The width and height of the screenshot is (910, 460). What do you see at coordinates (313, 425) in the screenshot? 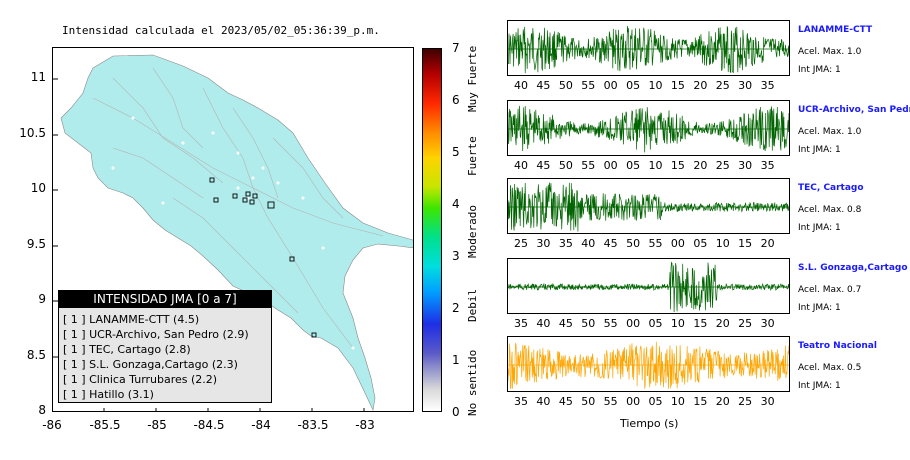
I see `map-x-tick: -83.5` at bounding box center [313, 425].